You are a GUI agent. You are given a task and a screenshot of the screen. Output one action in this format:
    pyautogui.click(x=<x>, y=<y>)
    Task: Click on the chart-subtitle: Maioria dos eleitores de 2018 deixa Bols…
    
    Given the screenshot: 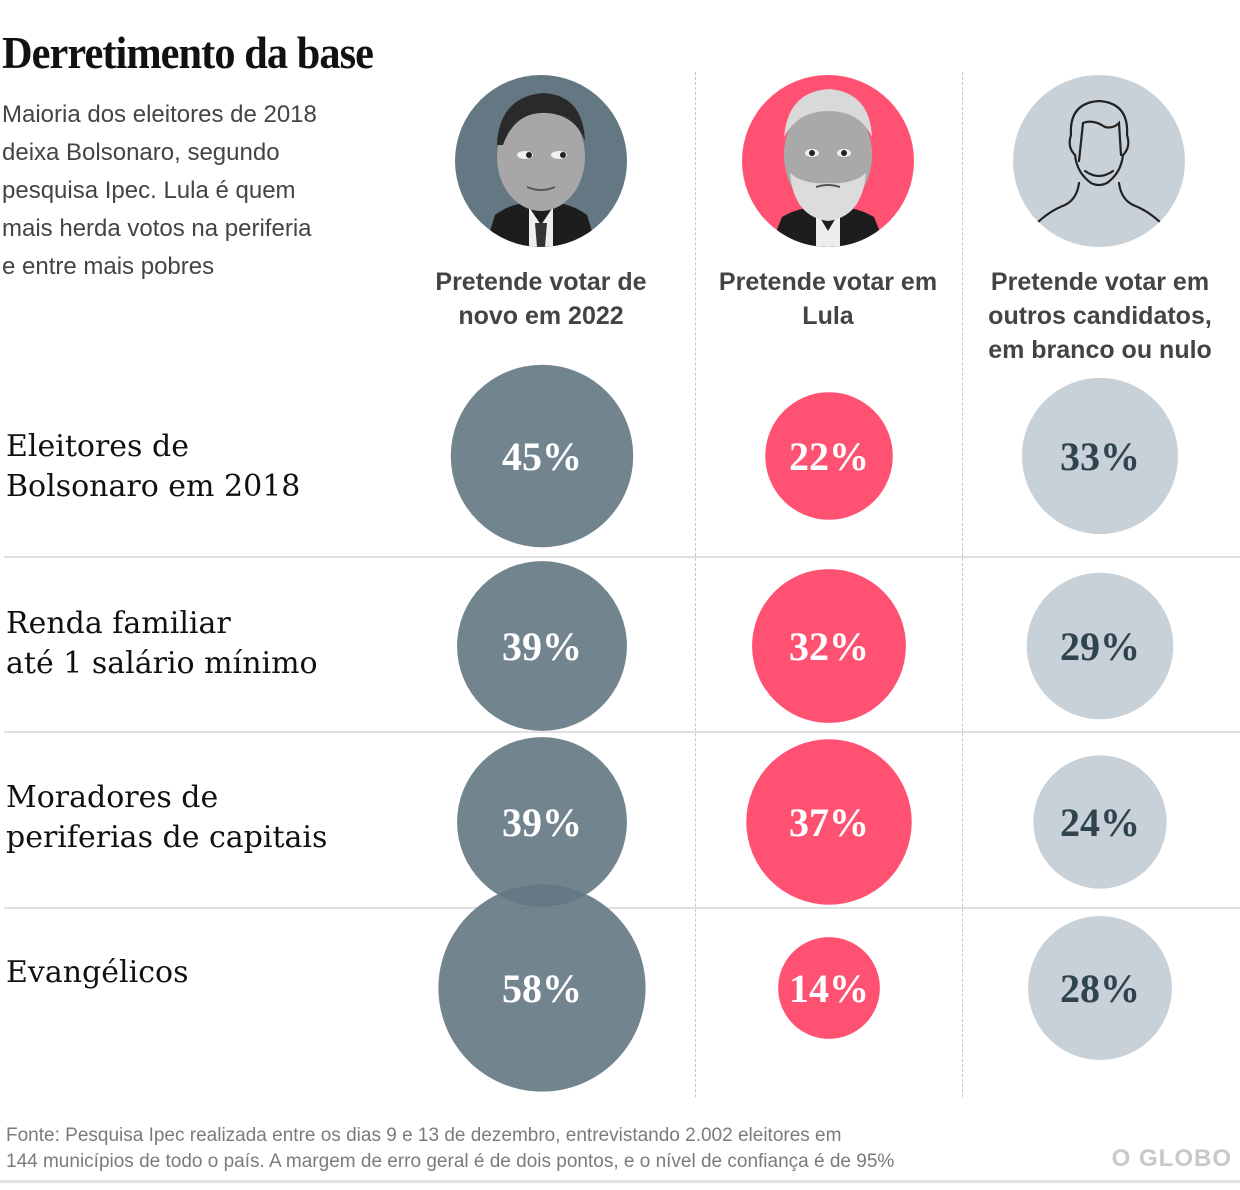 What is the action you would take?
    pyautogui.click(x=159, y=190)
    